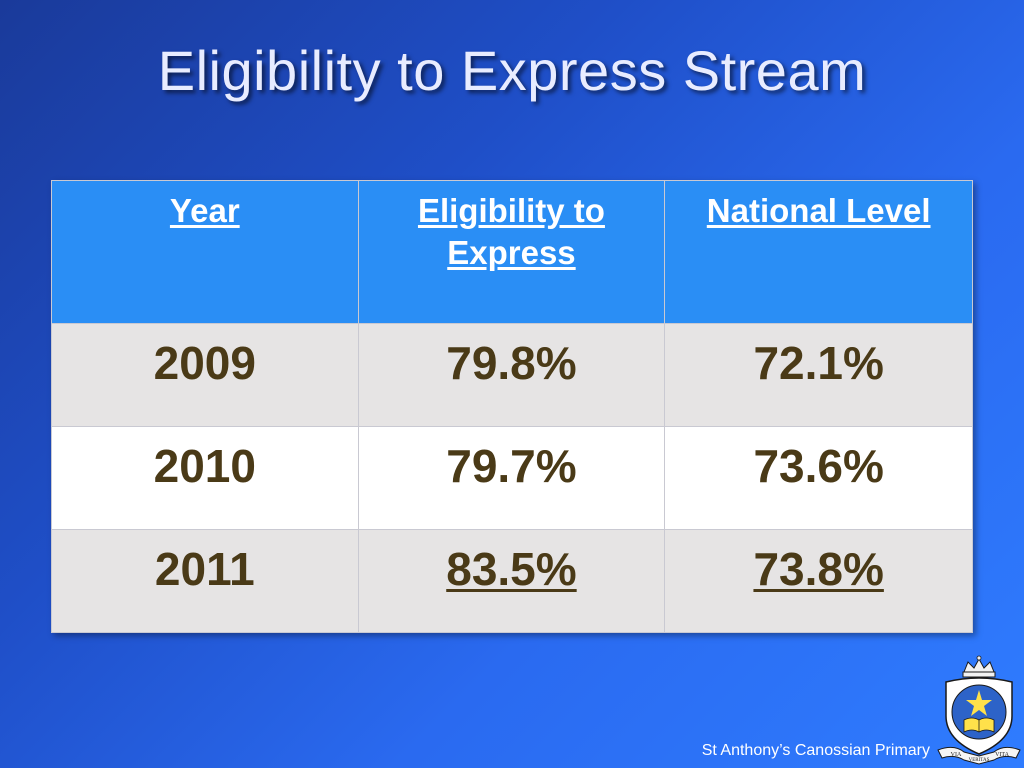 Image resolution: width=1024 pixels, height=768 pixels. Describe the element at coordinates (818, 569) in the screenshot. I see `cell-national-underlined: 73.8%` at that location.